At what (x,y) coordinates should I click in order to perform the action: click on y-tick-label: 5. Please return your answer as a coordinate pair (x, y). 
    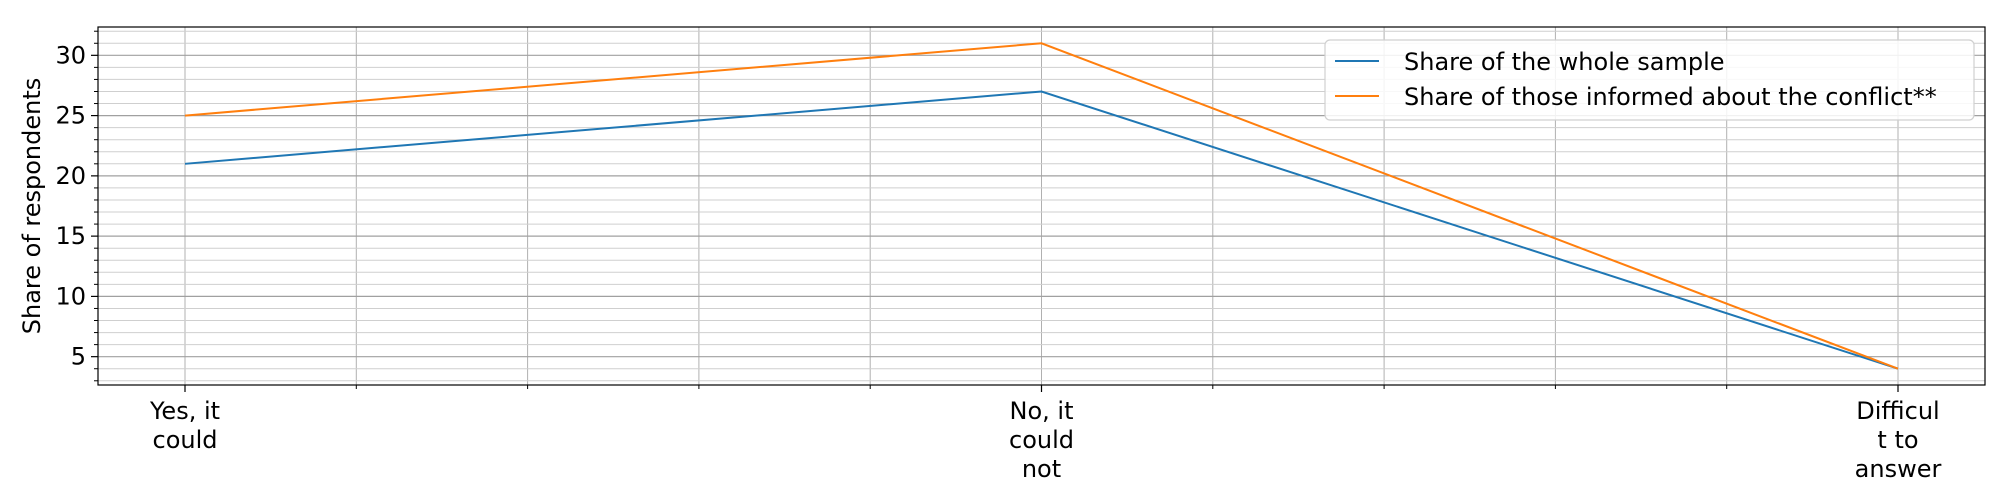
    Looking at the image, I should click on (78, 357).